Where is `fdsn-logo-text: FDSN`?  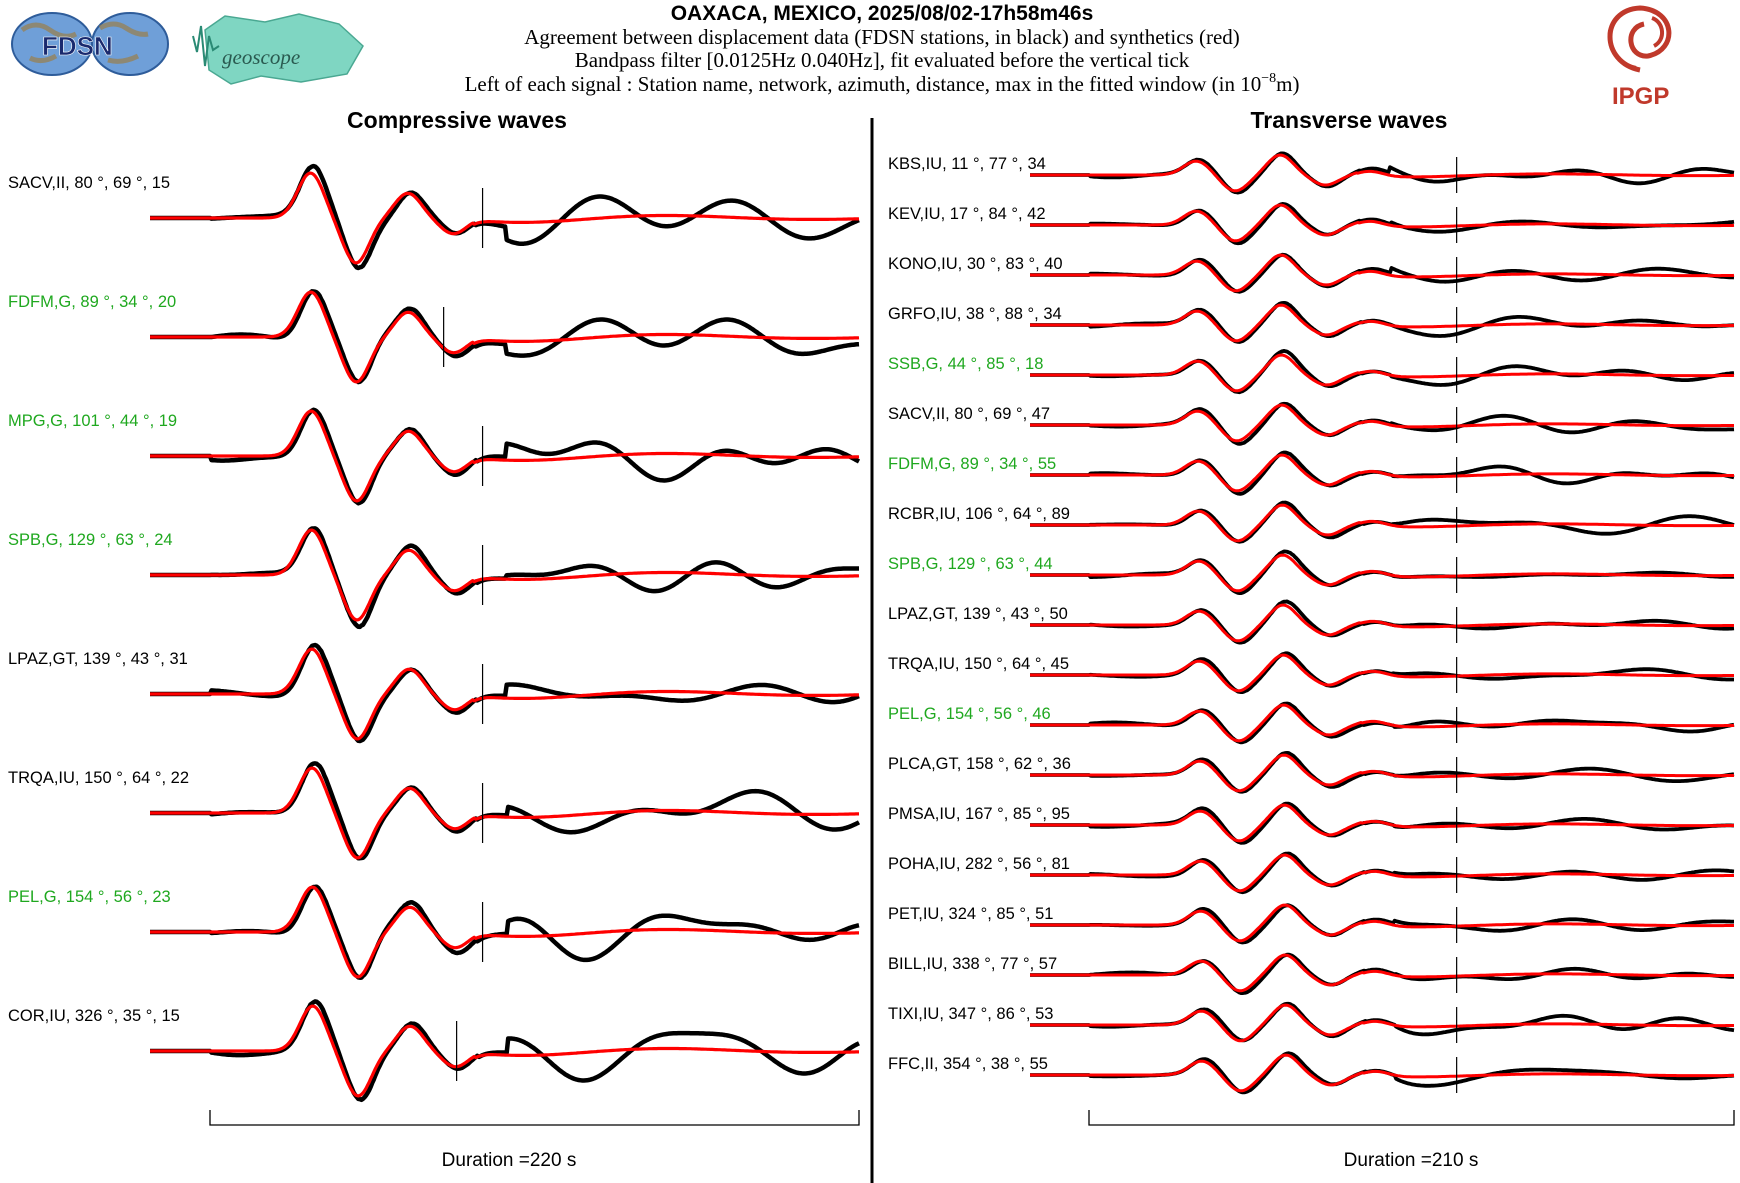 fdsn-logo-text: FDSN is located at coordinates (77, 46).